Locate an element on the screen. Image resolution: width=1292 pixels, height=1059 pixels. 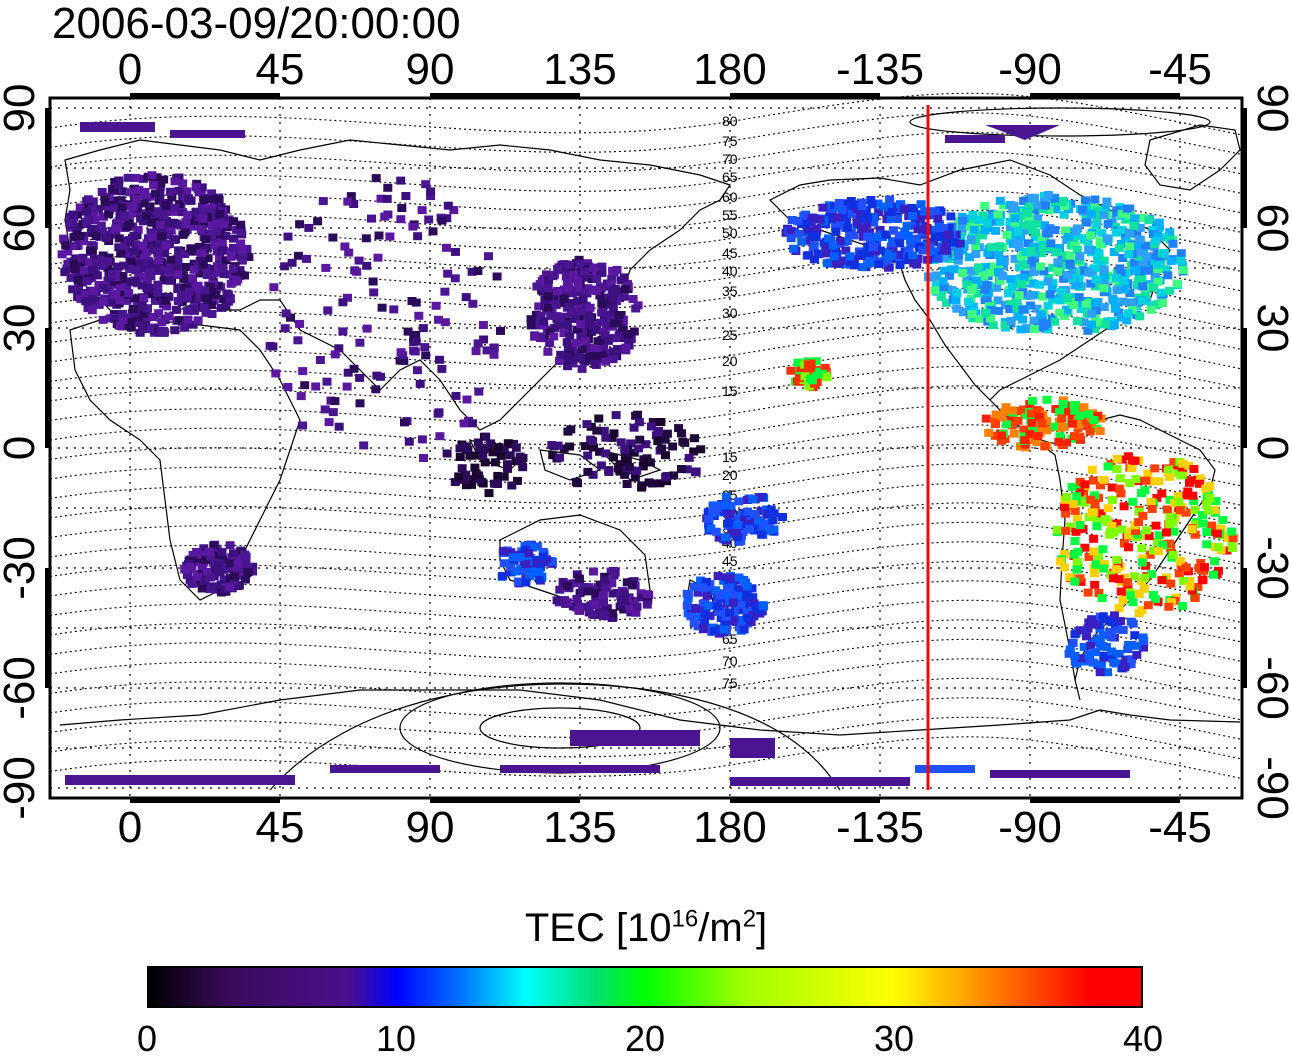
colorbar-tick-label: 10 is located at coordinates (396, 1038).